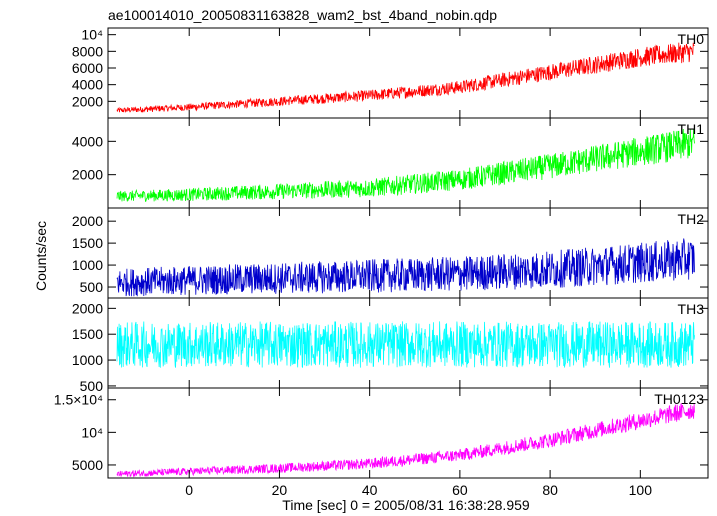 Image resolution: width=717 pixels, height=516 pixels. What do you see at coordinates (460, 490) in the screenshot?
I see `x-tick-label: 60` at bounding box center [460, 490].